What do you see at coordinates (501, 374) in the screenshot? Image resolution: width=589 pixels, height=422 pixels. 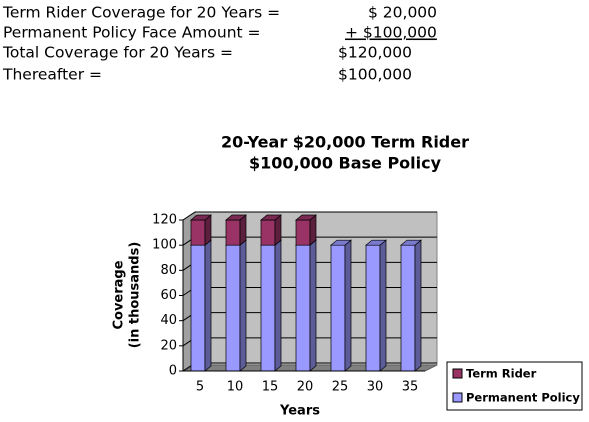 I see `legend-label: Term Rider` at bounding box center [501, 374].